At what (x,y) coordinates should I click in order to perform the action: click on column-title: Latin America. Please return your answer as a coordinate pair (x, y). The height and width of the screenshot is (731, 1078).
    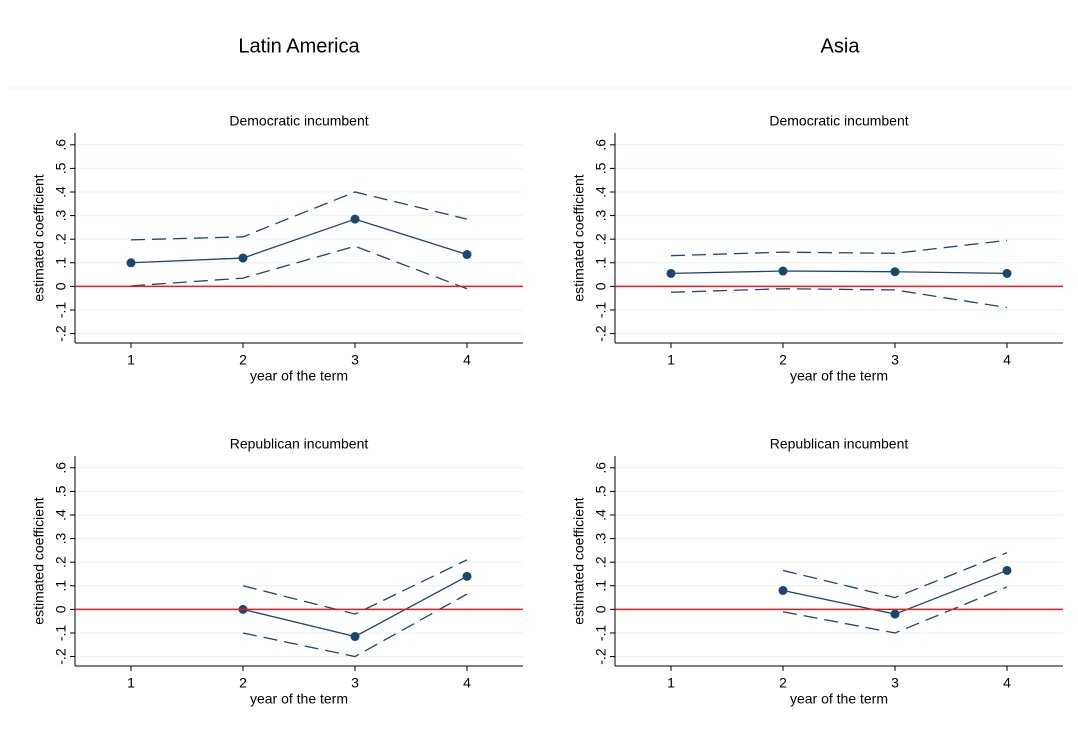
    Looking at the image, I should click on (299, 46).